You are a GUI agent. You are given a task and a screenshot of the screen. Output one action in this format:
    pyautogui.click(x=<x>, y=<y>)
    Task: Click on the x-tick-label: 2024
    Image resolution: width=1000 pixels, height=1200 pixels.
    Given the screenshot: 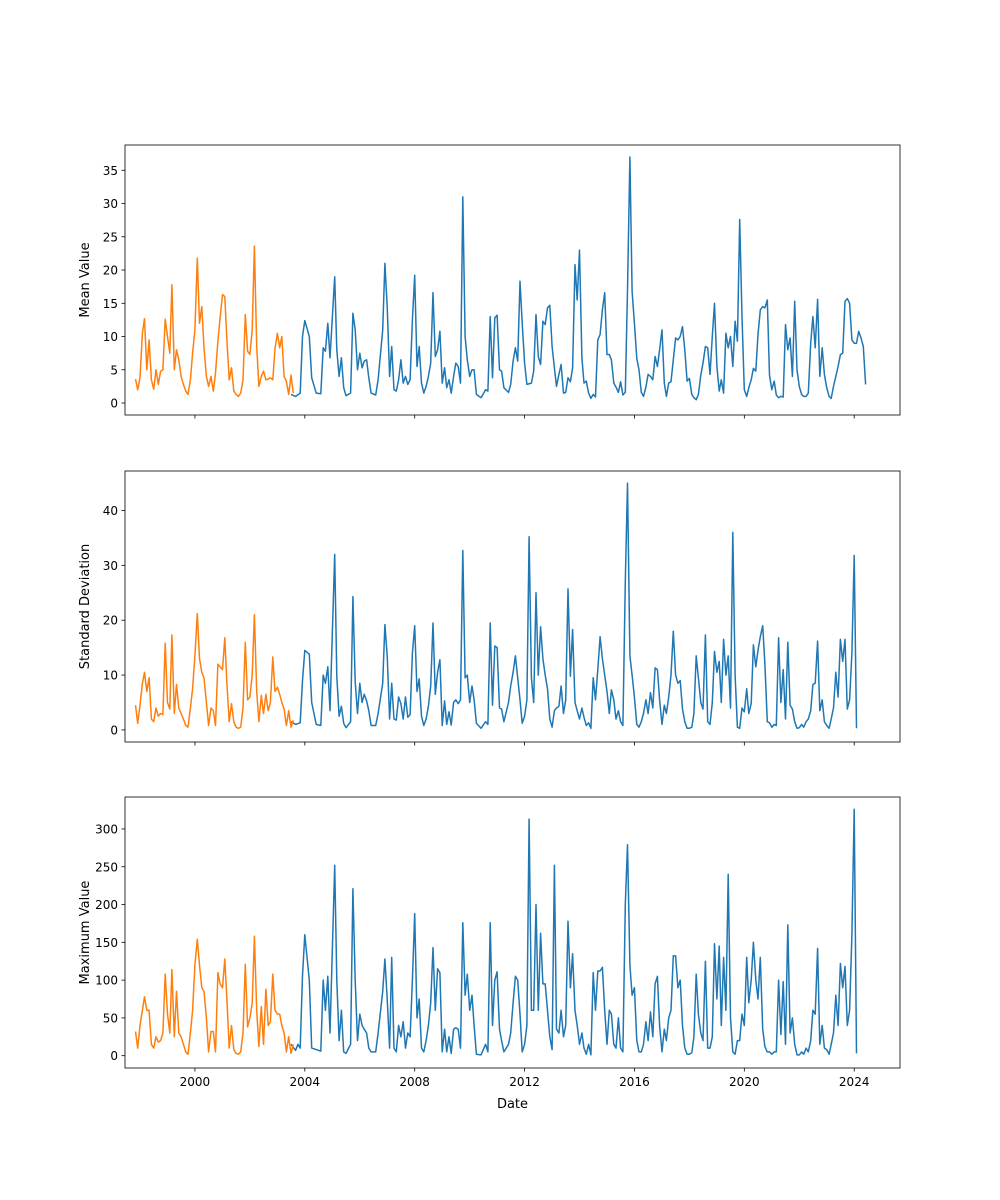 What is the action you would take?
    pyautogui.click(x=854, y=1082)
    